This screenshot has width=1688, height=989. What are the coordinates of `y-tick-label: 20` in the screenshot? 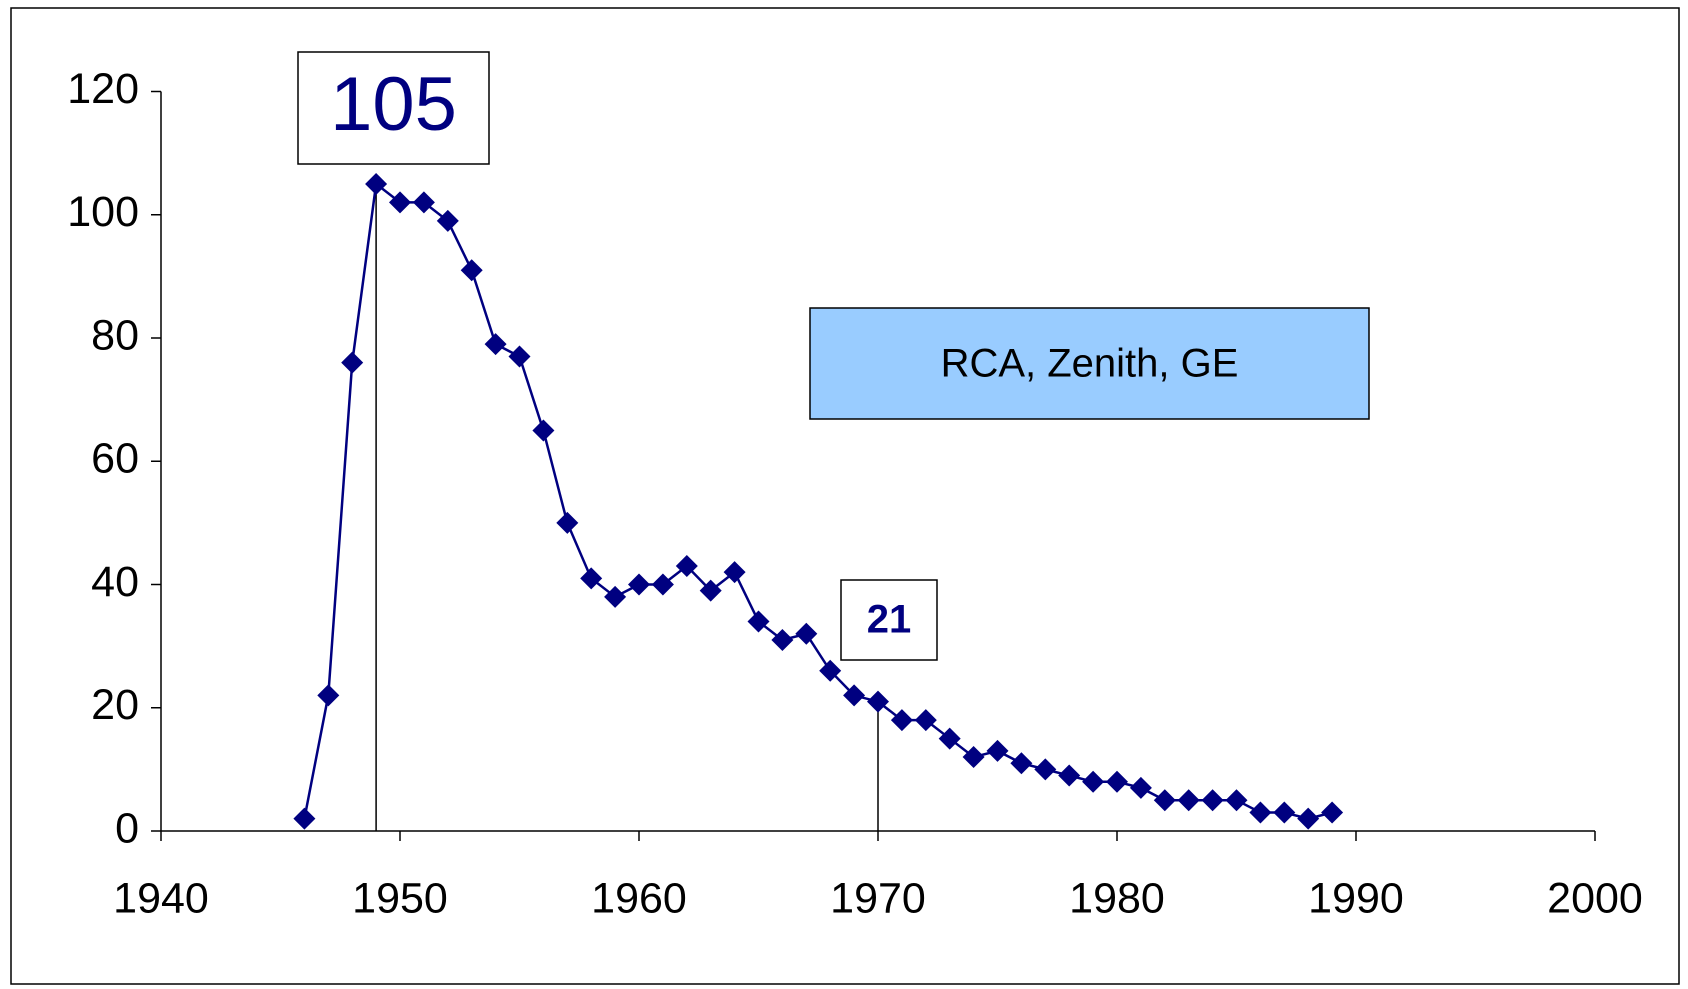 It's located at (115, 705).